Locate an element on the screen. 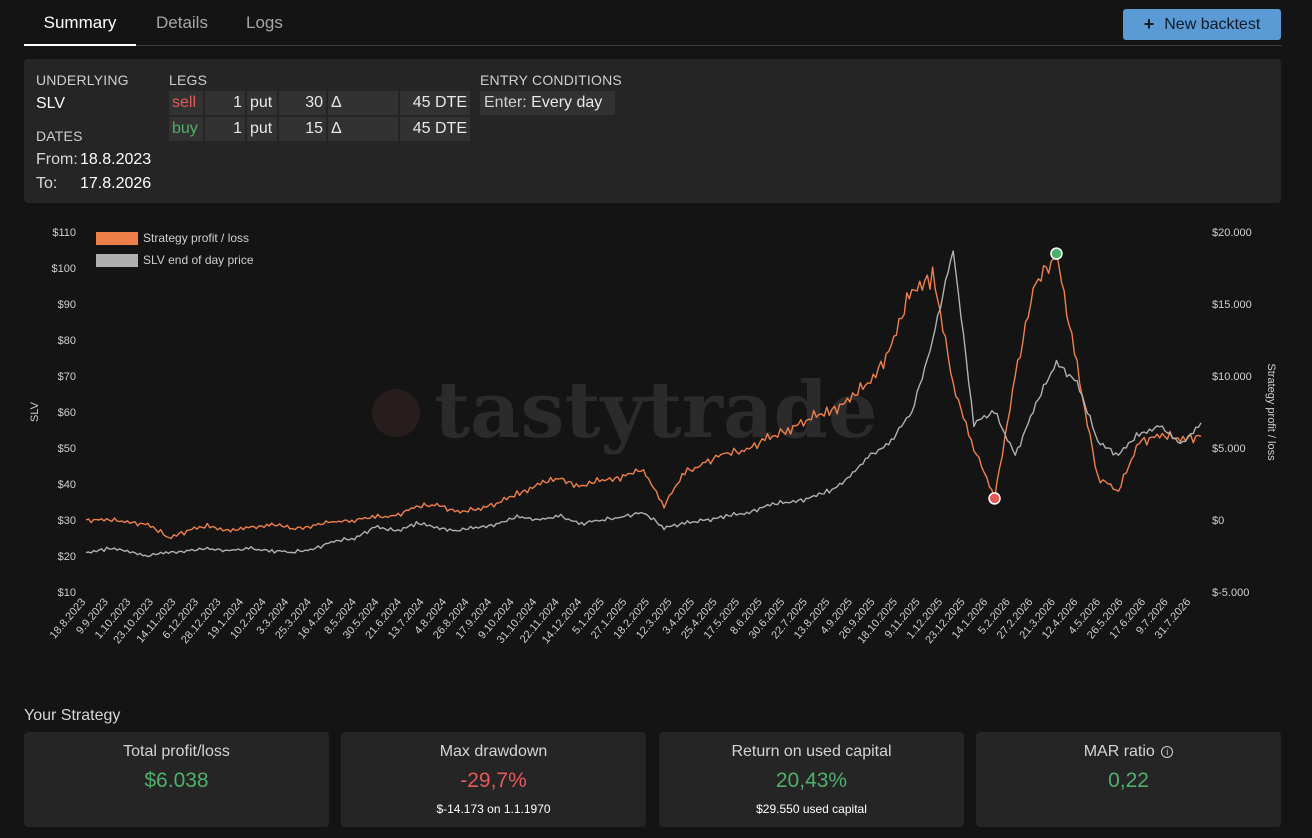  card-total-pl: Total profit/loss $6.038 is located at coordinates (176, 779).